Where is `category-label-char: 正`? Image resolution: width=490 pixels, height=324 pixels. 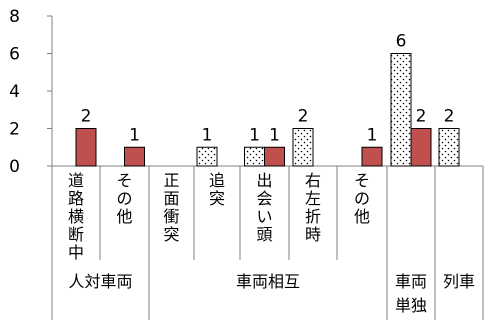 category-label-char: 正 is located at coordinates (171, 180).